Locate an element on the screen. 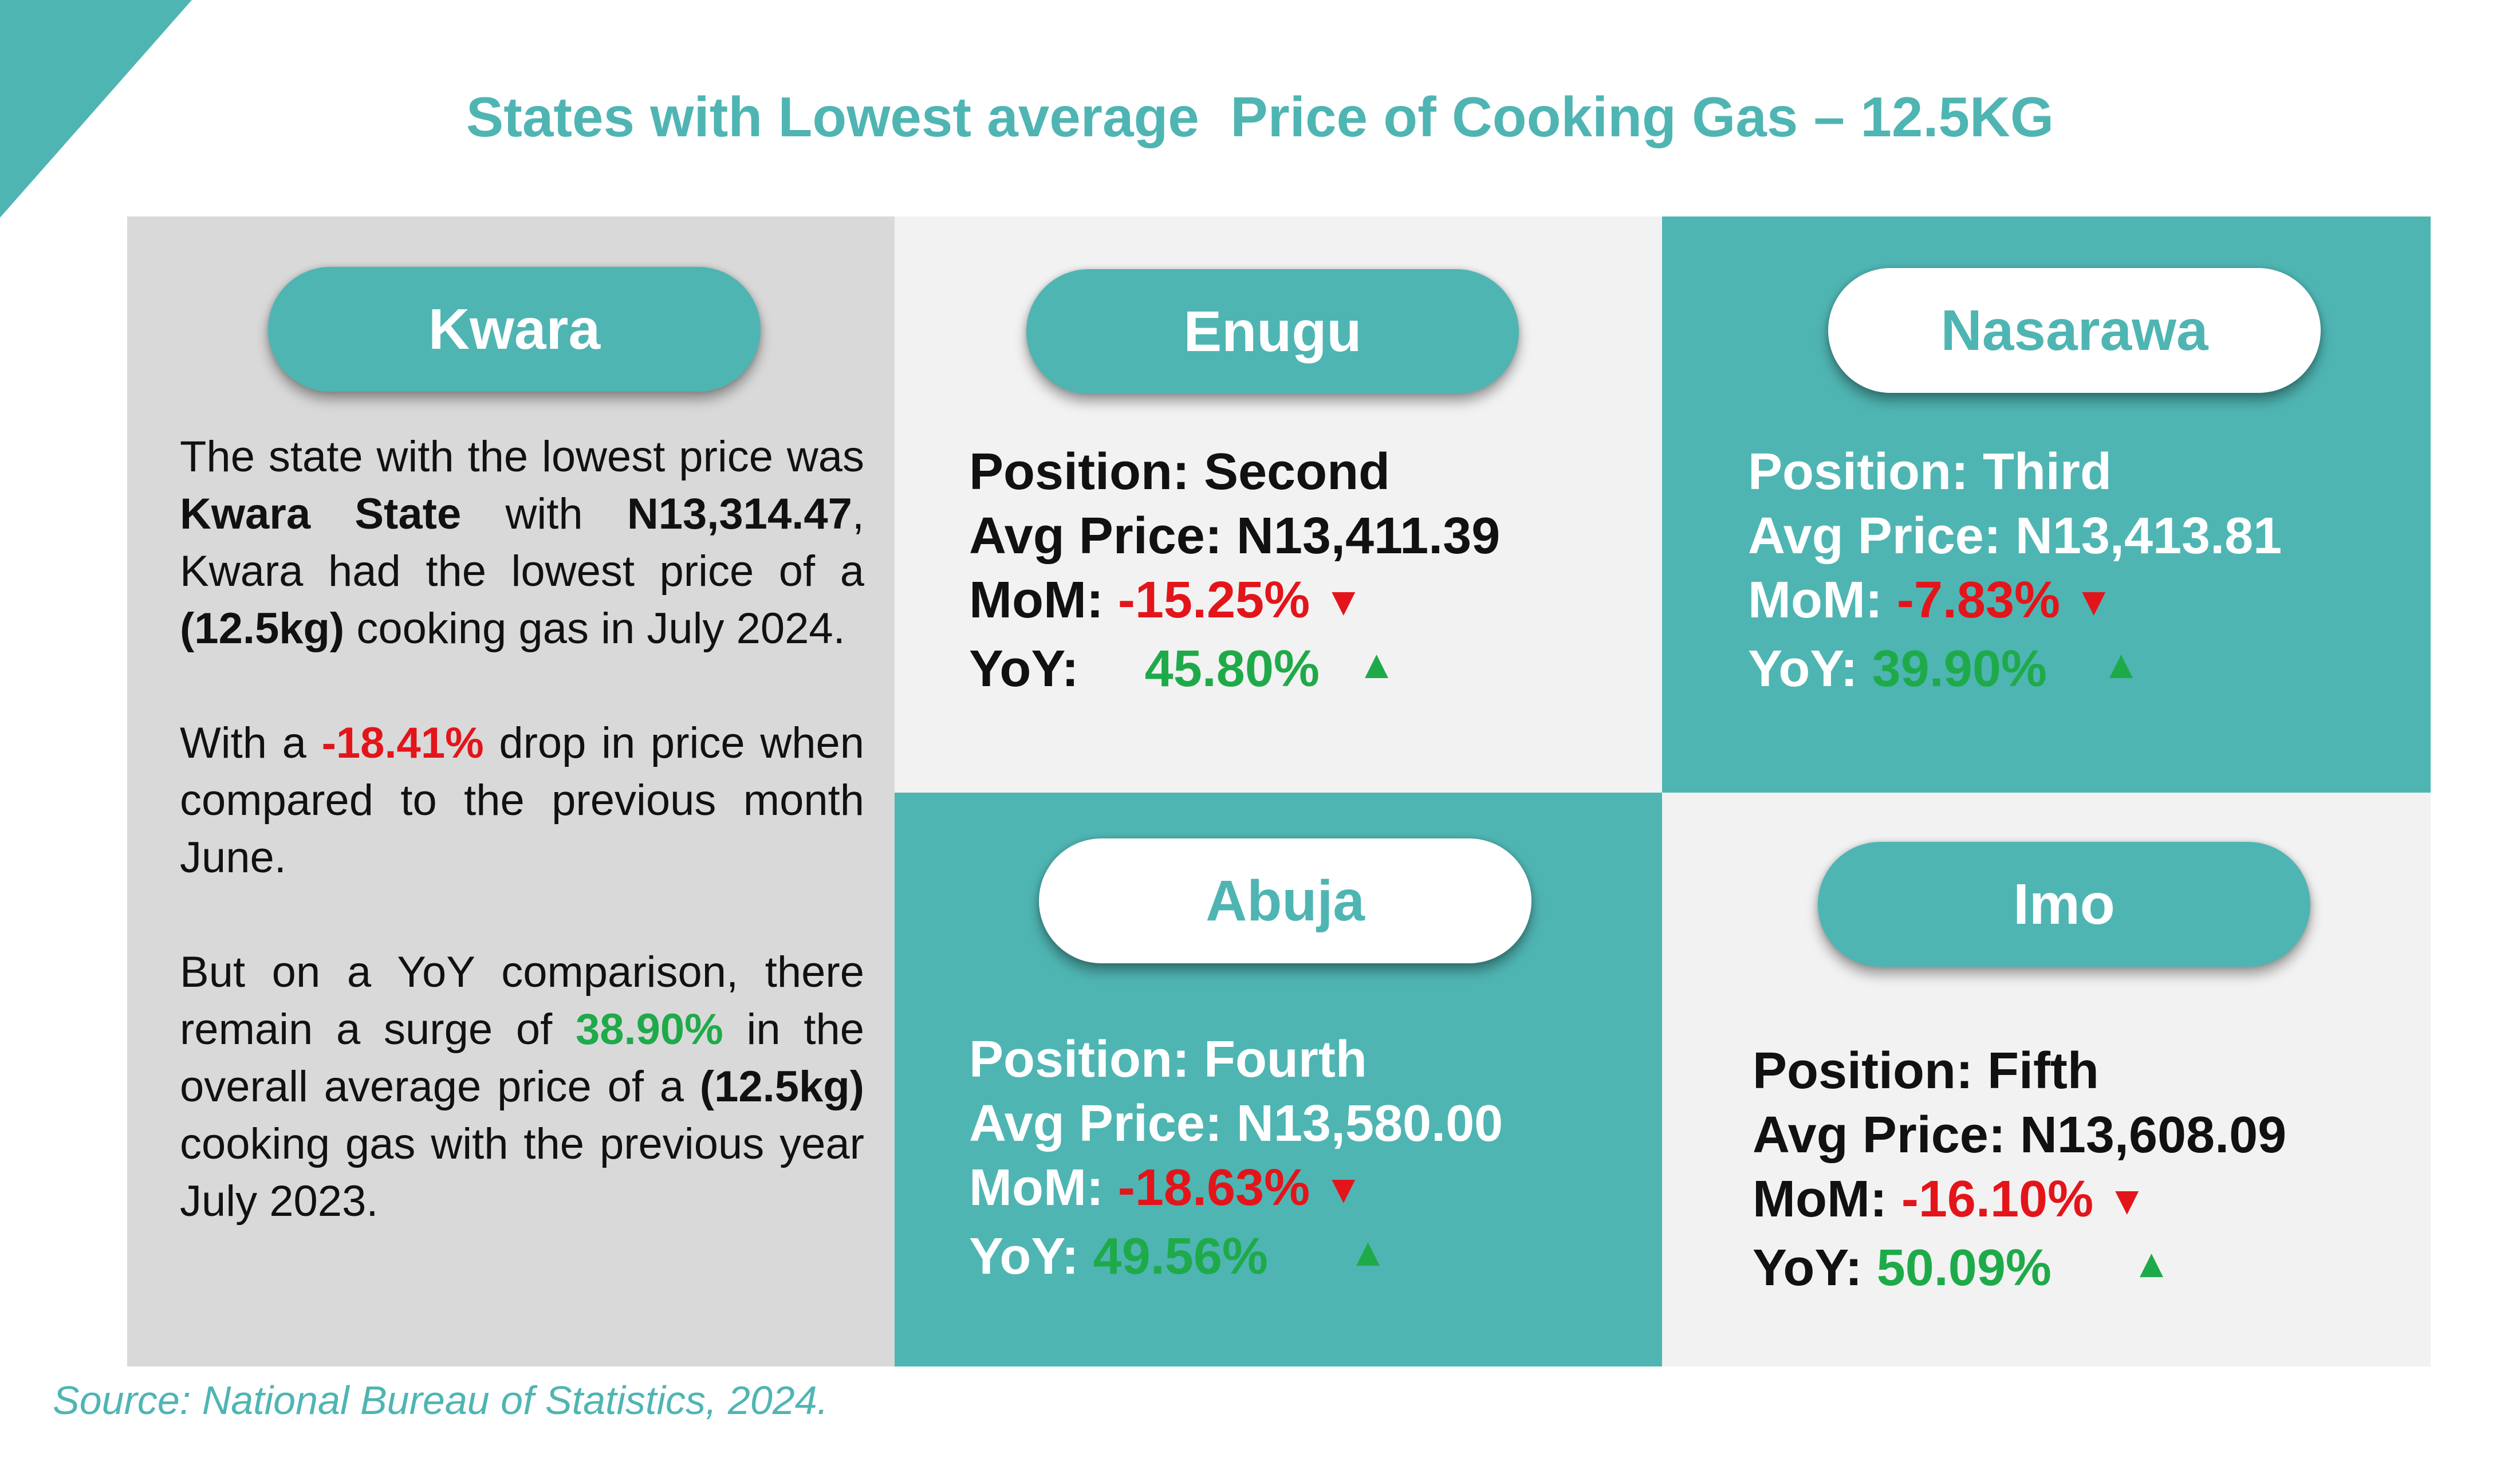 Image resolution: width=2520 pixels, height=1465 pixels. imo-position: Position: Fifth is located at coordinates (1926, 1071).